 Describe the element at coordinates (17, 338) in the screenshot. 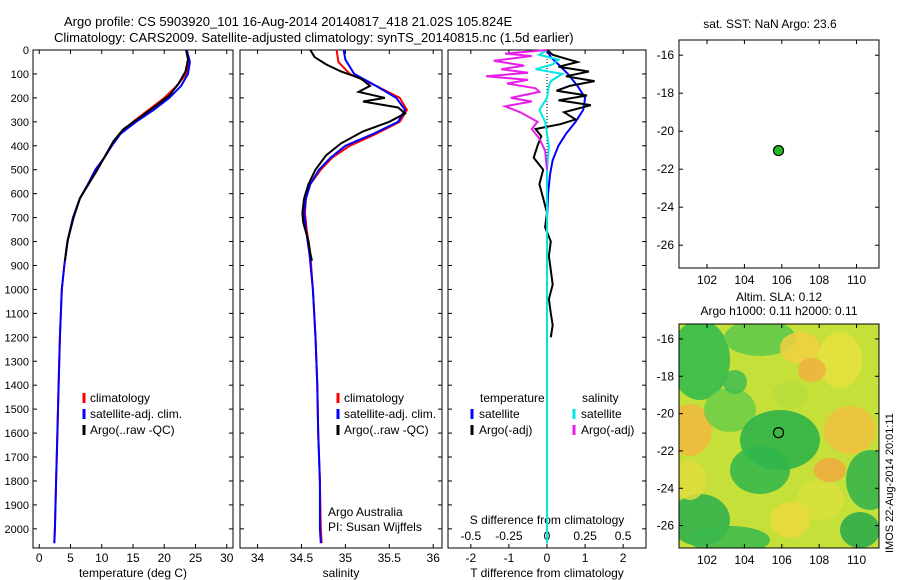

I see `depth-tick-label: 1200` at that location.